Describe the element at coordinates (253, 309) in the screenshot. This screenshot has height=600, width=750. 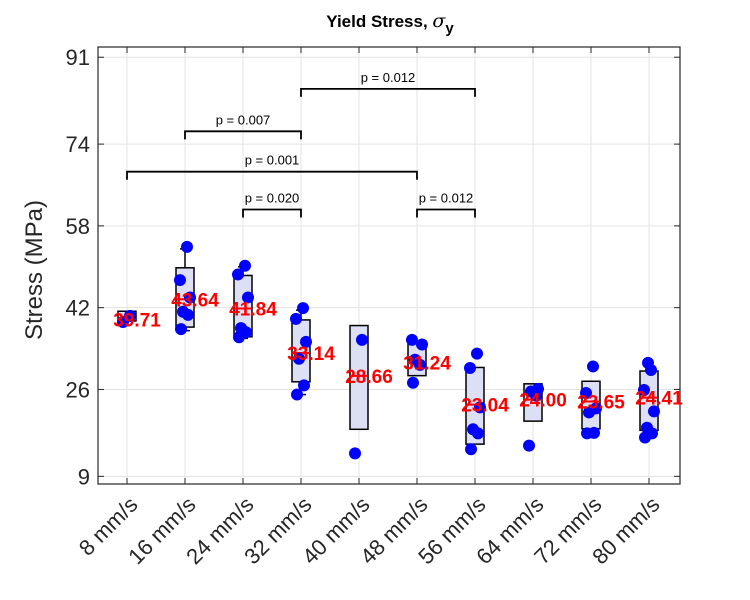
I see `median-value-label: 41.84` at that location.